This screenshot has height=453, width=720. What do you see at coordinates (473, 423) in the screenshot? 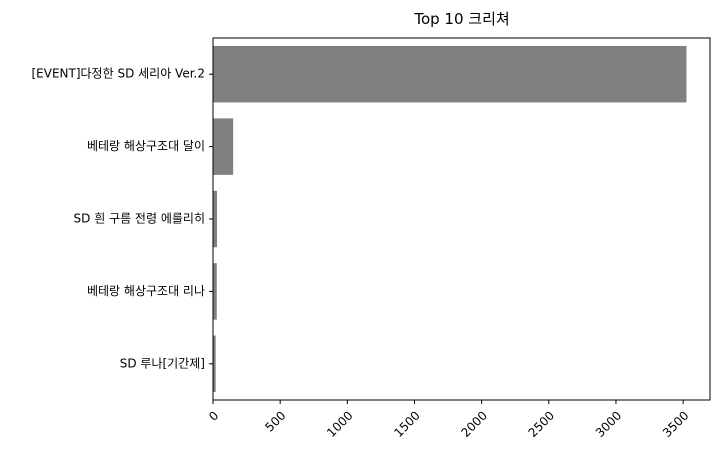
I see `x-tick-label-4: 2000` at bounding box center [473, 423].